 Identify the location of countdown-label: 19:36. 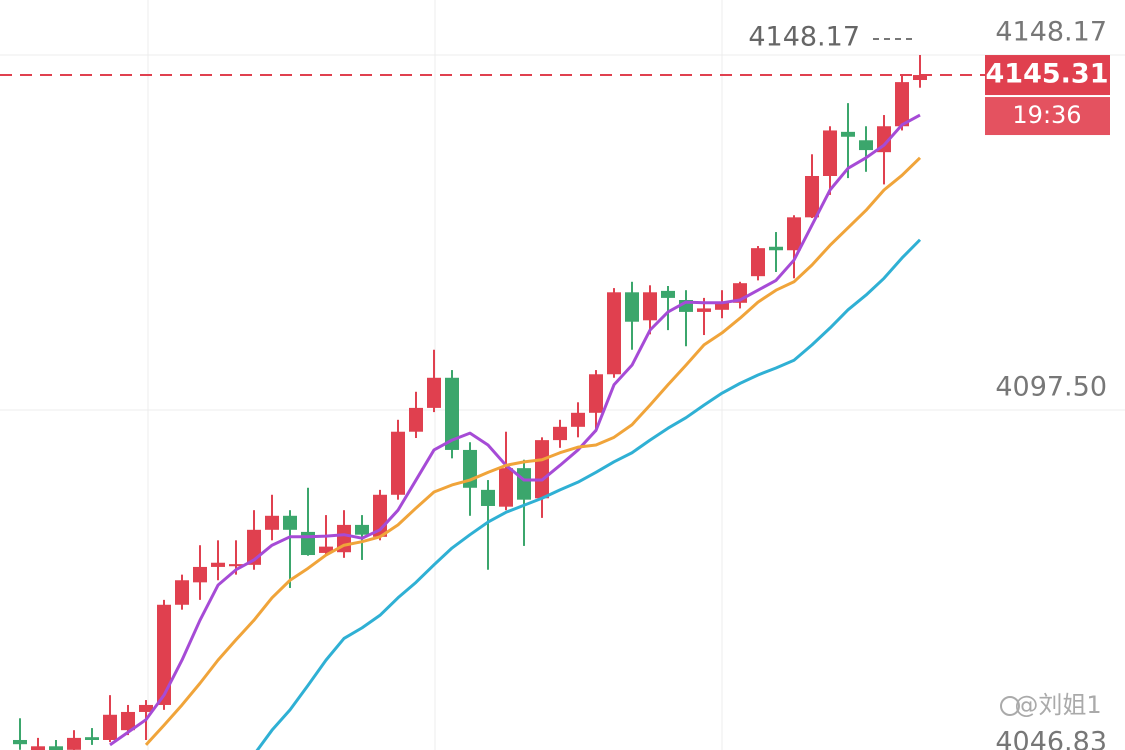
(1046, 115).